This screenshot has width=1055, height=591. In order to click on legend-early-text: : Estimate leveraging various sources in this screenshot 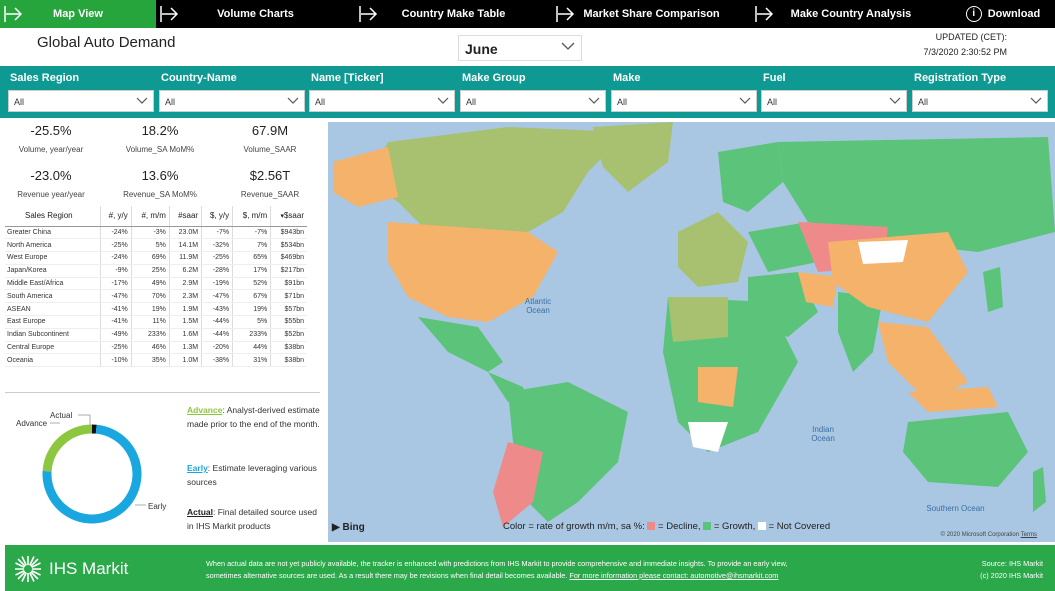, I will do `click(252, 475)`.